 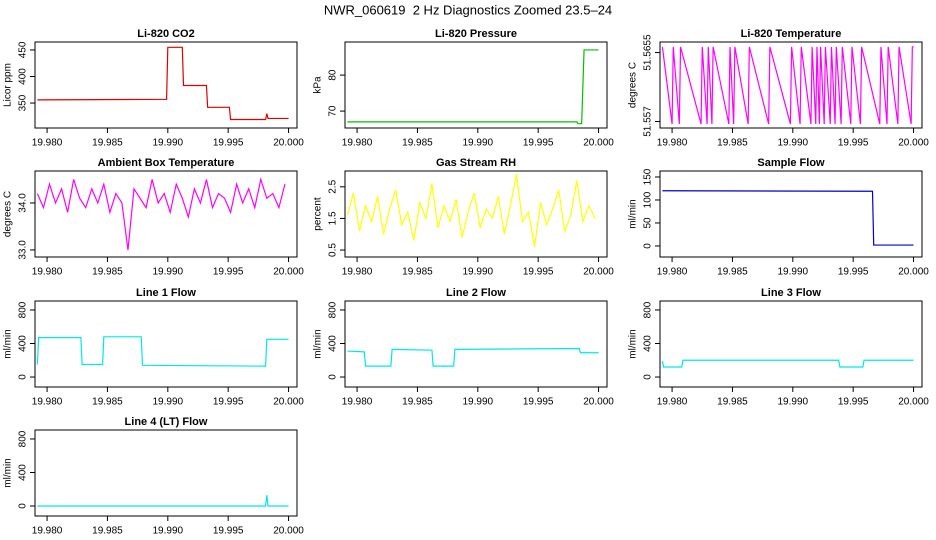 I want to click on y-tick-label: 150, so click(x=648, y=176).